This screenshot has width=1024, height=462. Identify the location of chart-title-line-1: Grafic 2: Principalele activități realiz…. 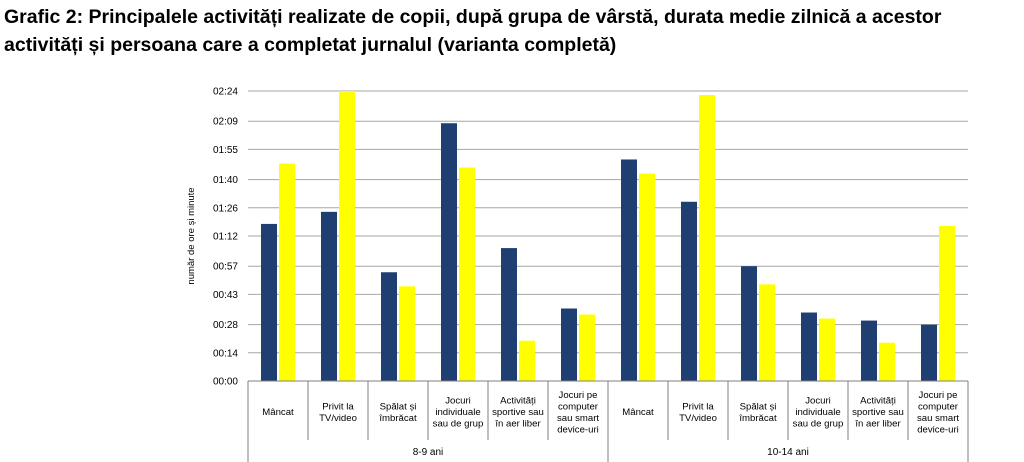
(473, 17).